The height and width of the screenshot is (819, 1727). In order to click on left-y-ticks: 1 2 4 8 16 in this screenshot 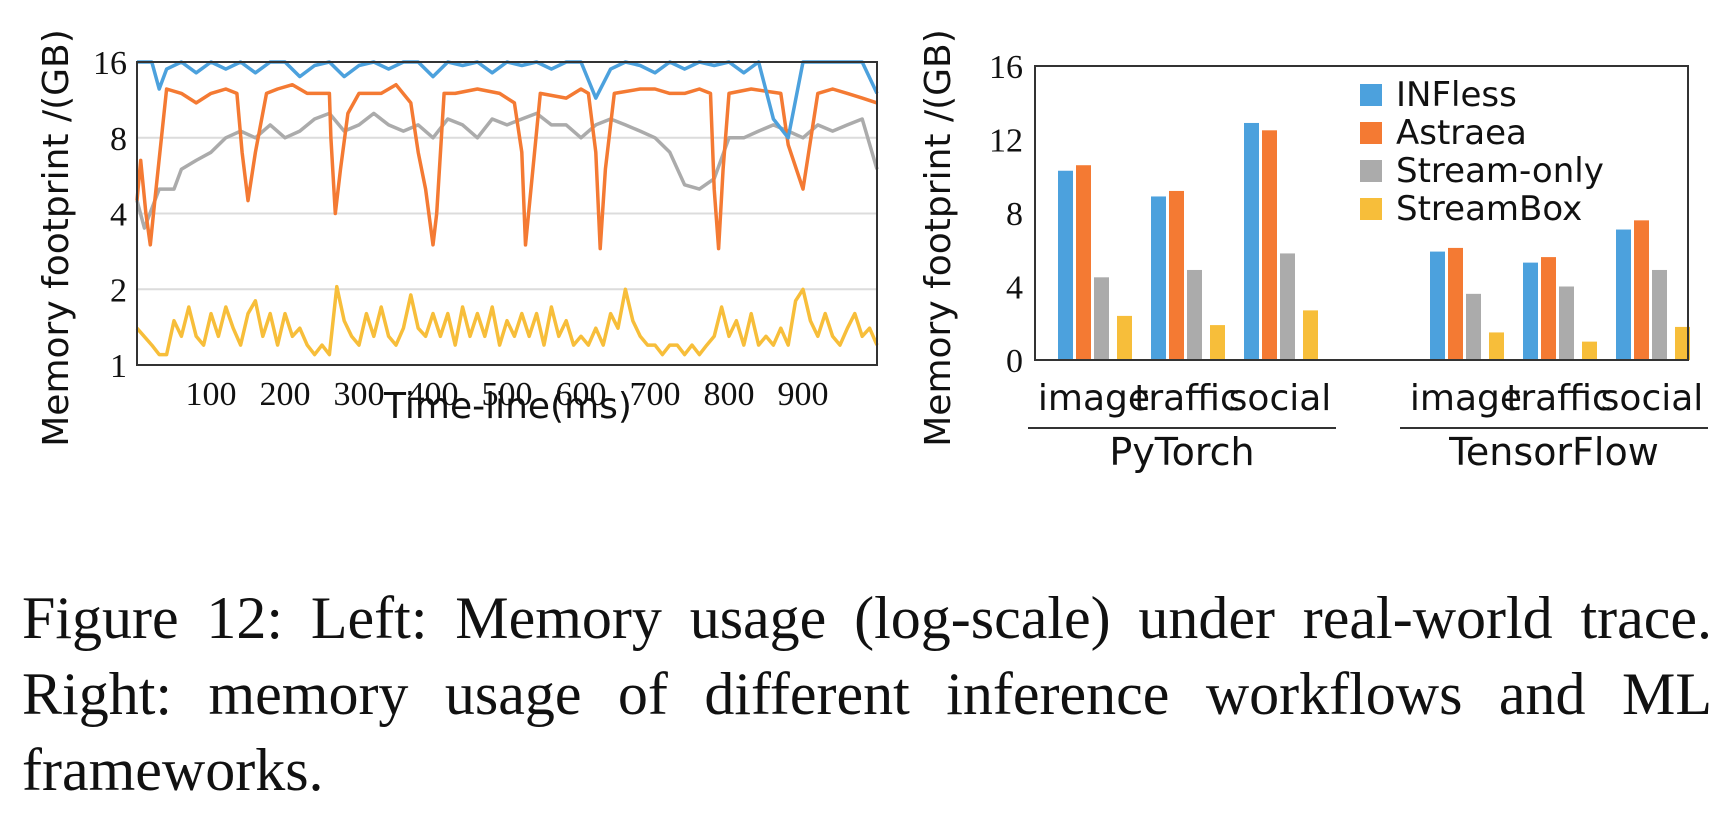, I will do `click(110, 215)`.